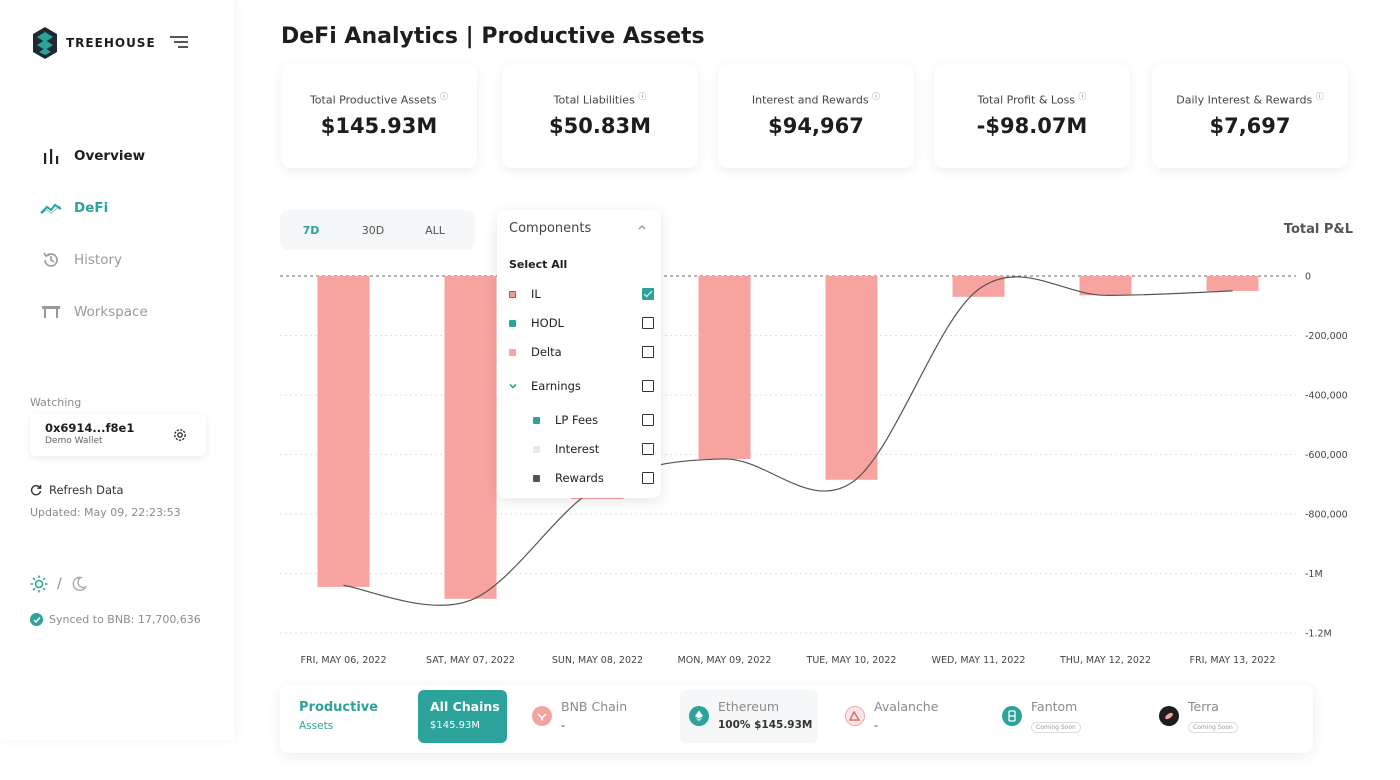 Image resolution: width=1400 pixels, height=780 pixels. Describe the element at coordinates (180, 435) in the screenshot. I see `gear-icon` at that location.